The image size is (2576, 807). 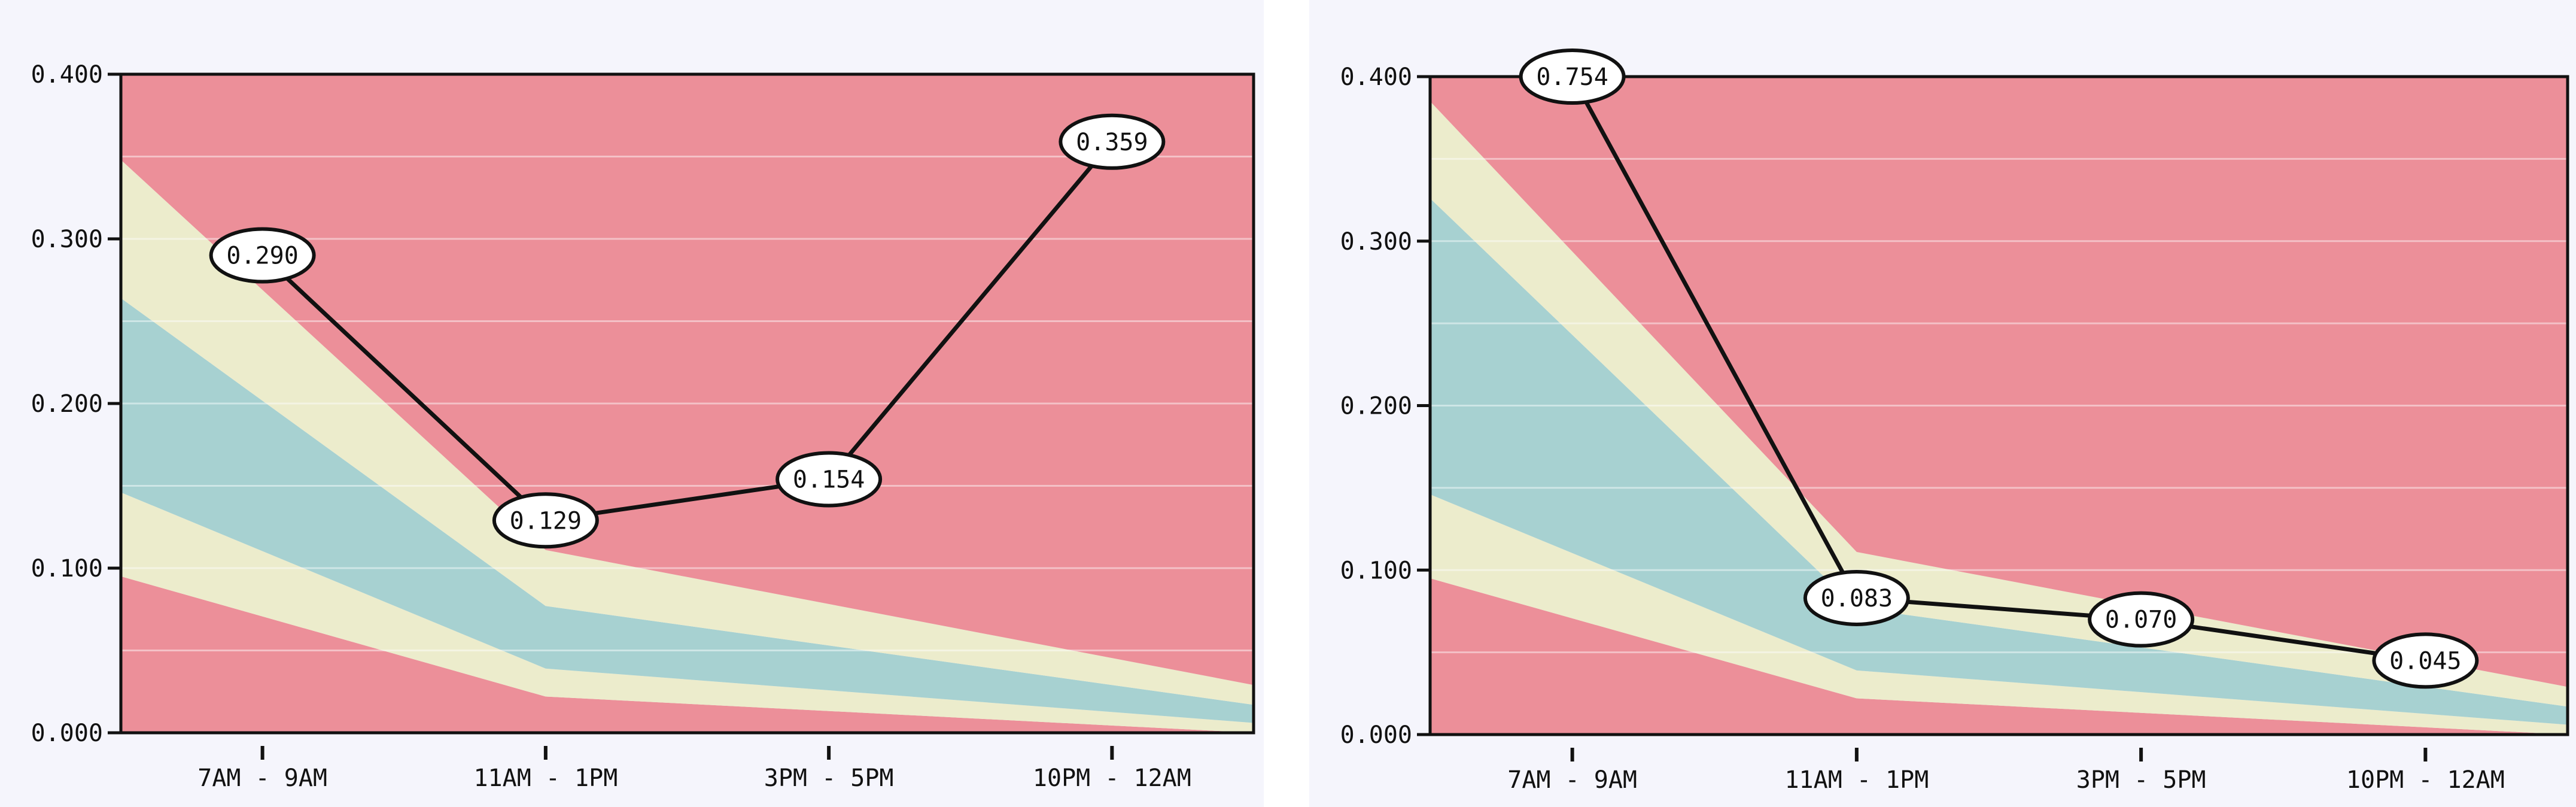 I want to click on data-label: 0.754, so click(x=1572, y=77).